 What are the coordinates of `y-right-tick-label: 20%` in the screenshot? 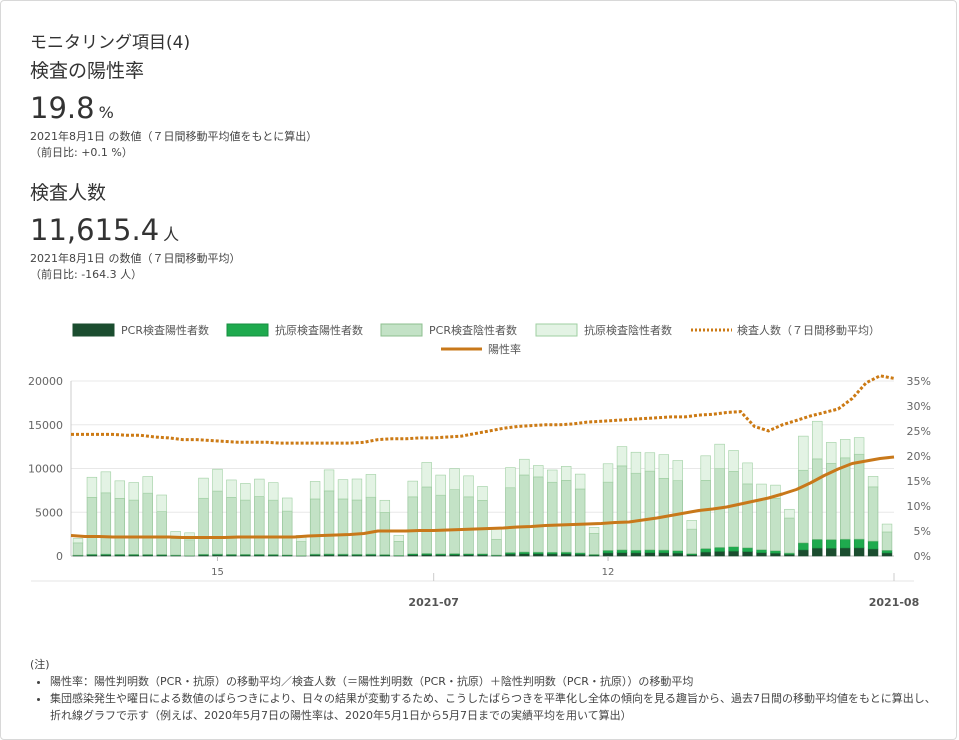 It's located at (919, 456).